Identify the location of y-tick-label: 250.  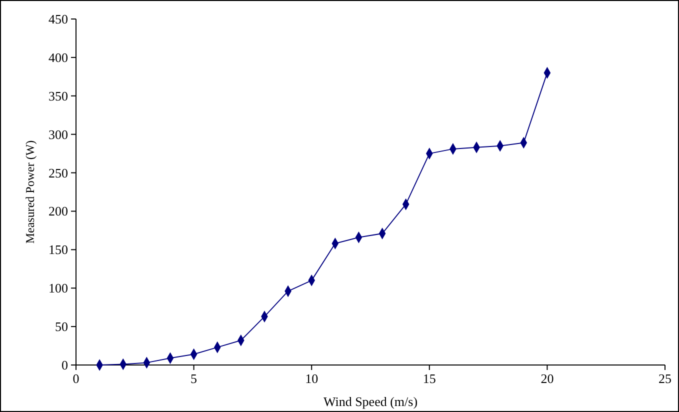
(58, 172).